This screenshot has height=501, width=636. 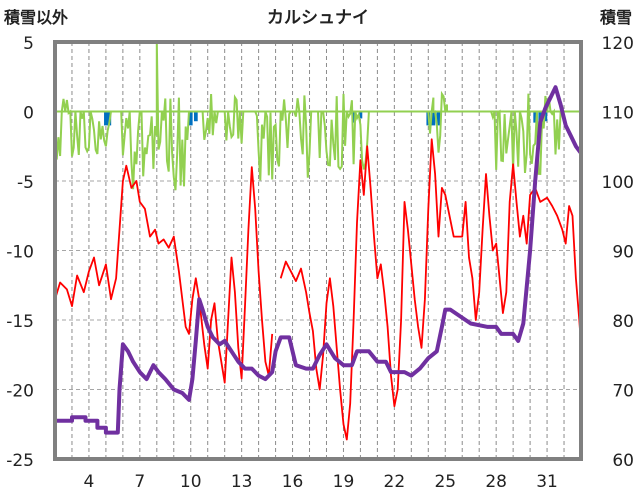 What do you see at coordinates (35, 17) in the screenshot?
I see `left-axis-label: 積雪以外` at bounding box center [35, 17].